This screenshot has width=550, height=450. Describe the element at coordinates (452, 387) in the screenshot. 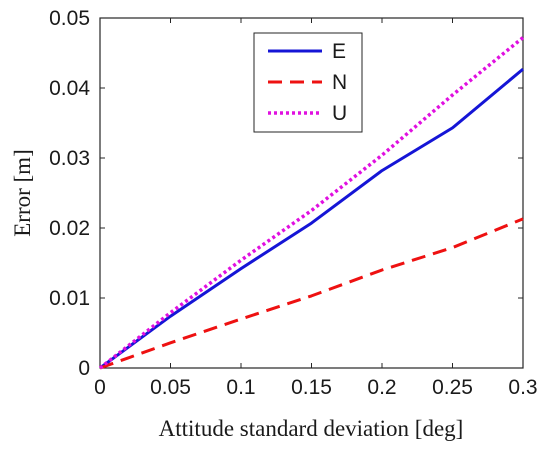

I see `x-tick-label: 0.25` at that location.